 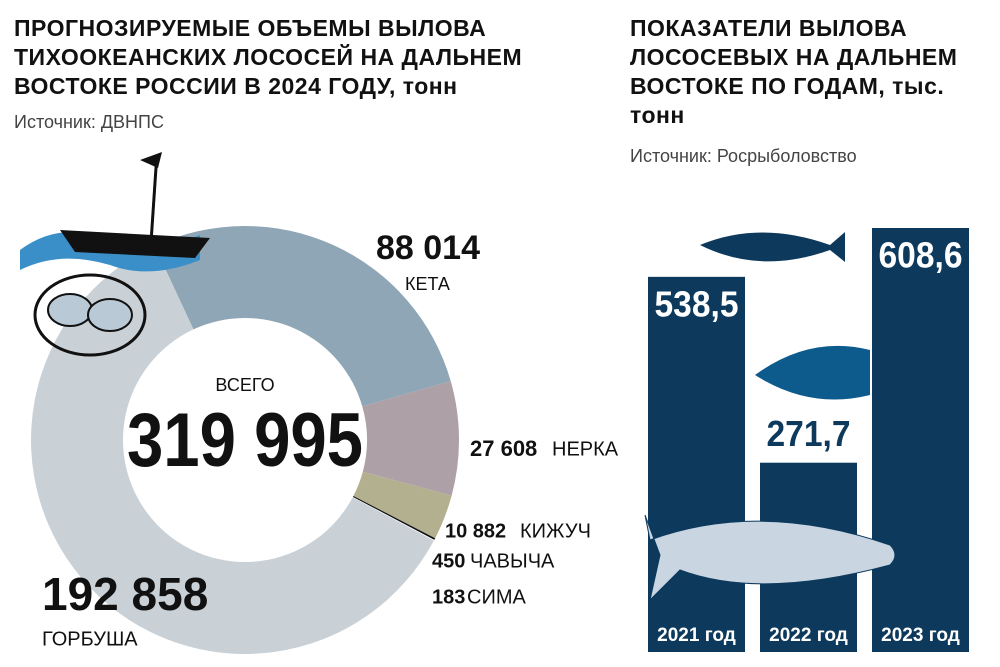 What do you see at coordinates (125, 594) in the screenshot?
I see `data-label: 192 858` at bounding box center [125, 594].